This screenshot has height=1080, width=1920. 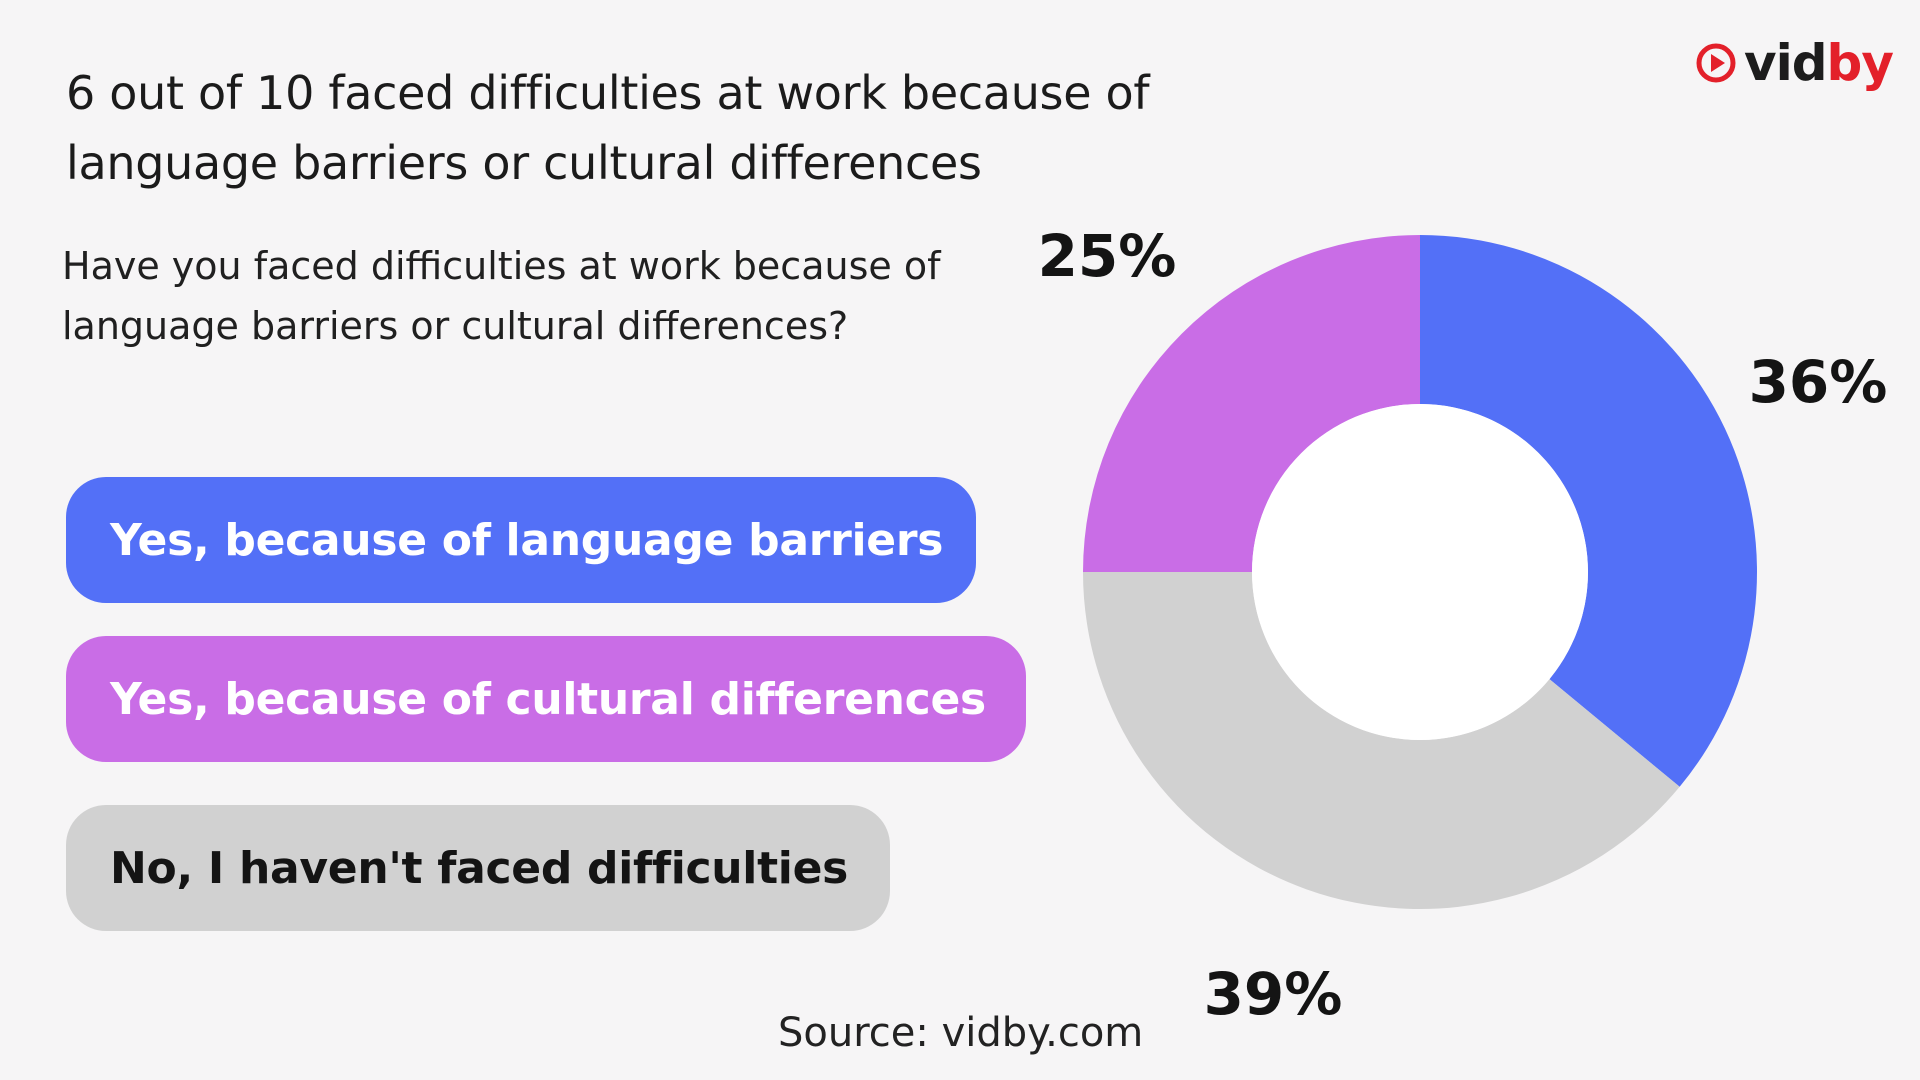 I want to click on donut-hole, so click(x=1420, y=572).